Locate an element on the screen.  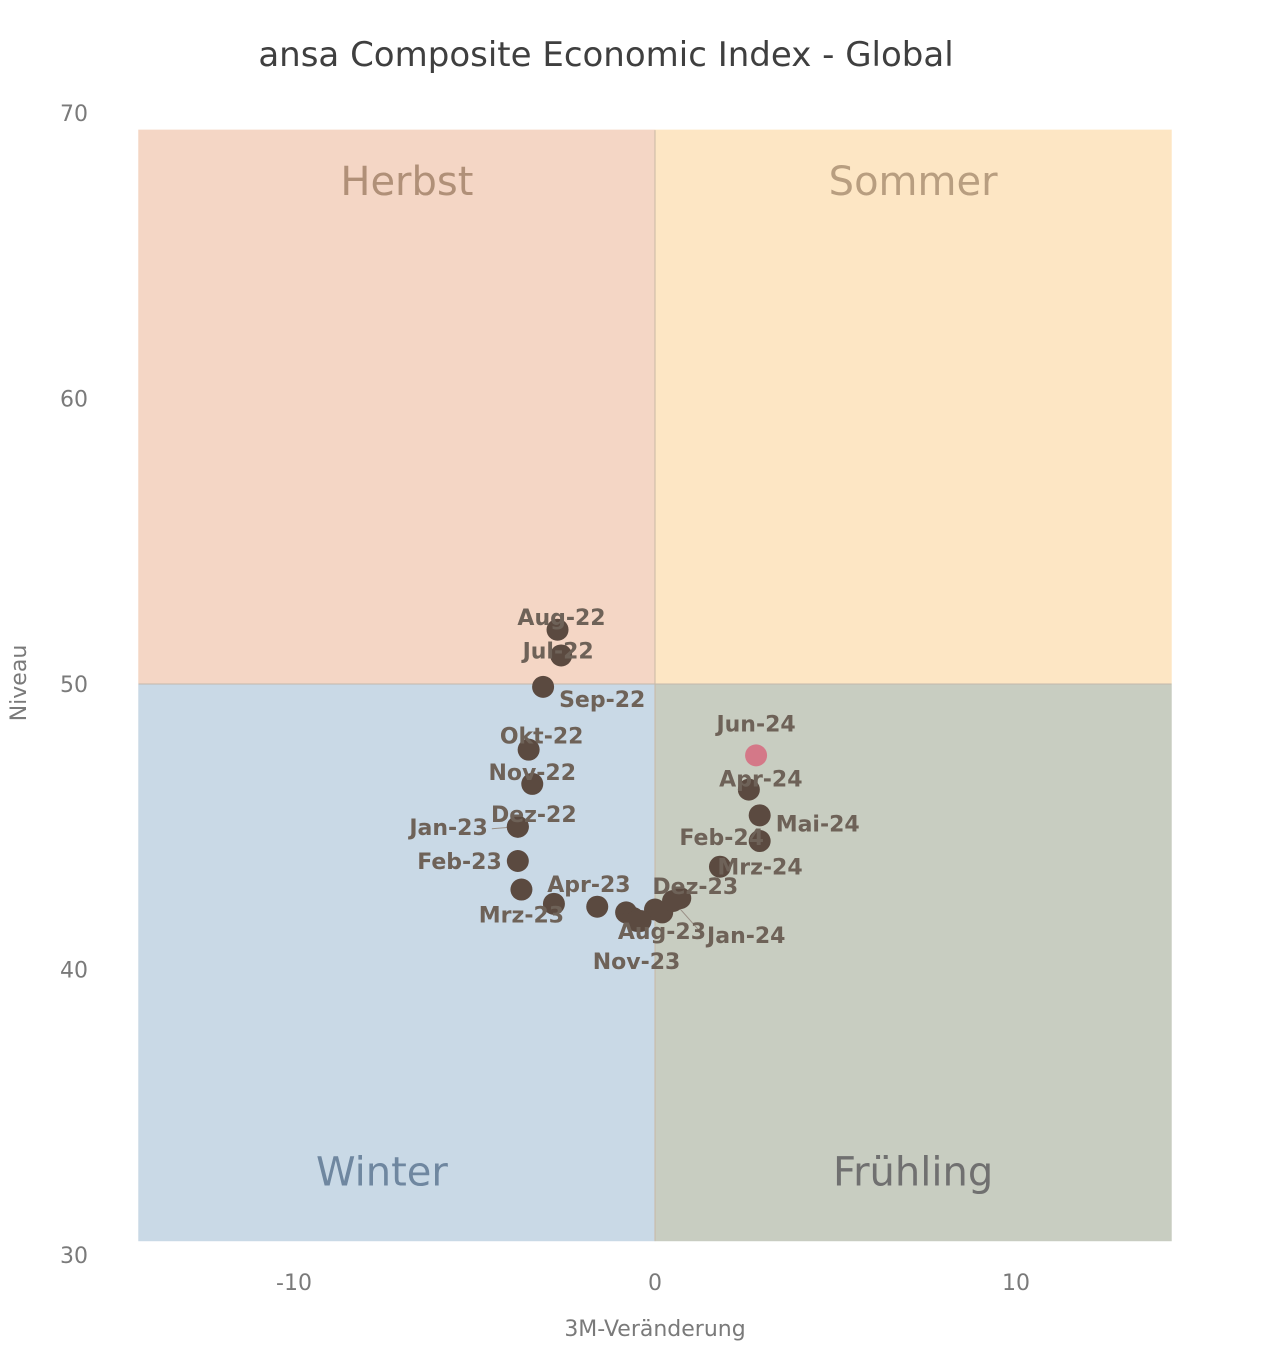
y-tick-label-40: 40 is located at coordinates (74, 971).